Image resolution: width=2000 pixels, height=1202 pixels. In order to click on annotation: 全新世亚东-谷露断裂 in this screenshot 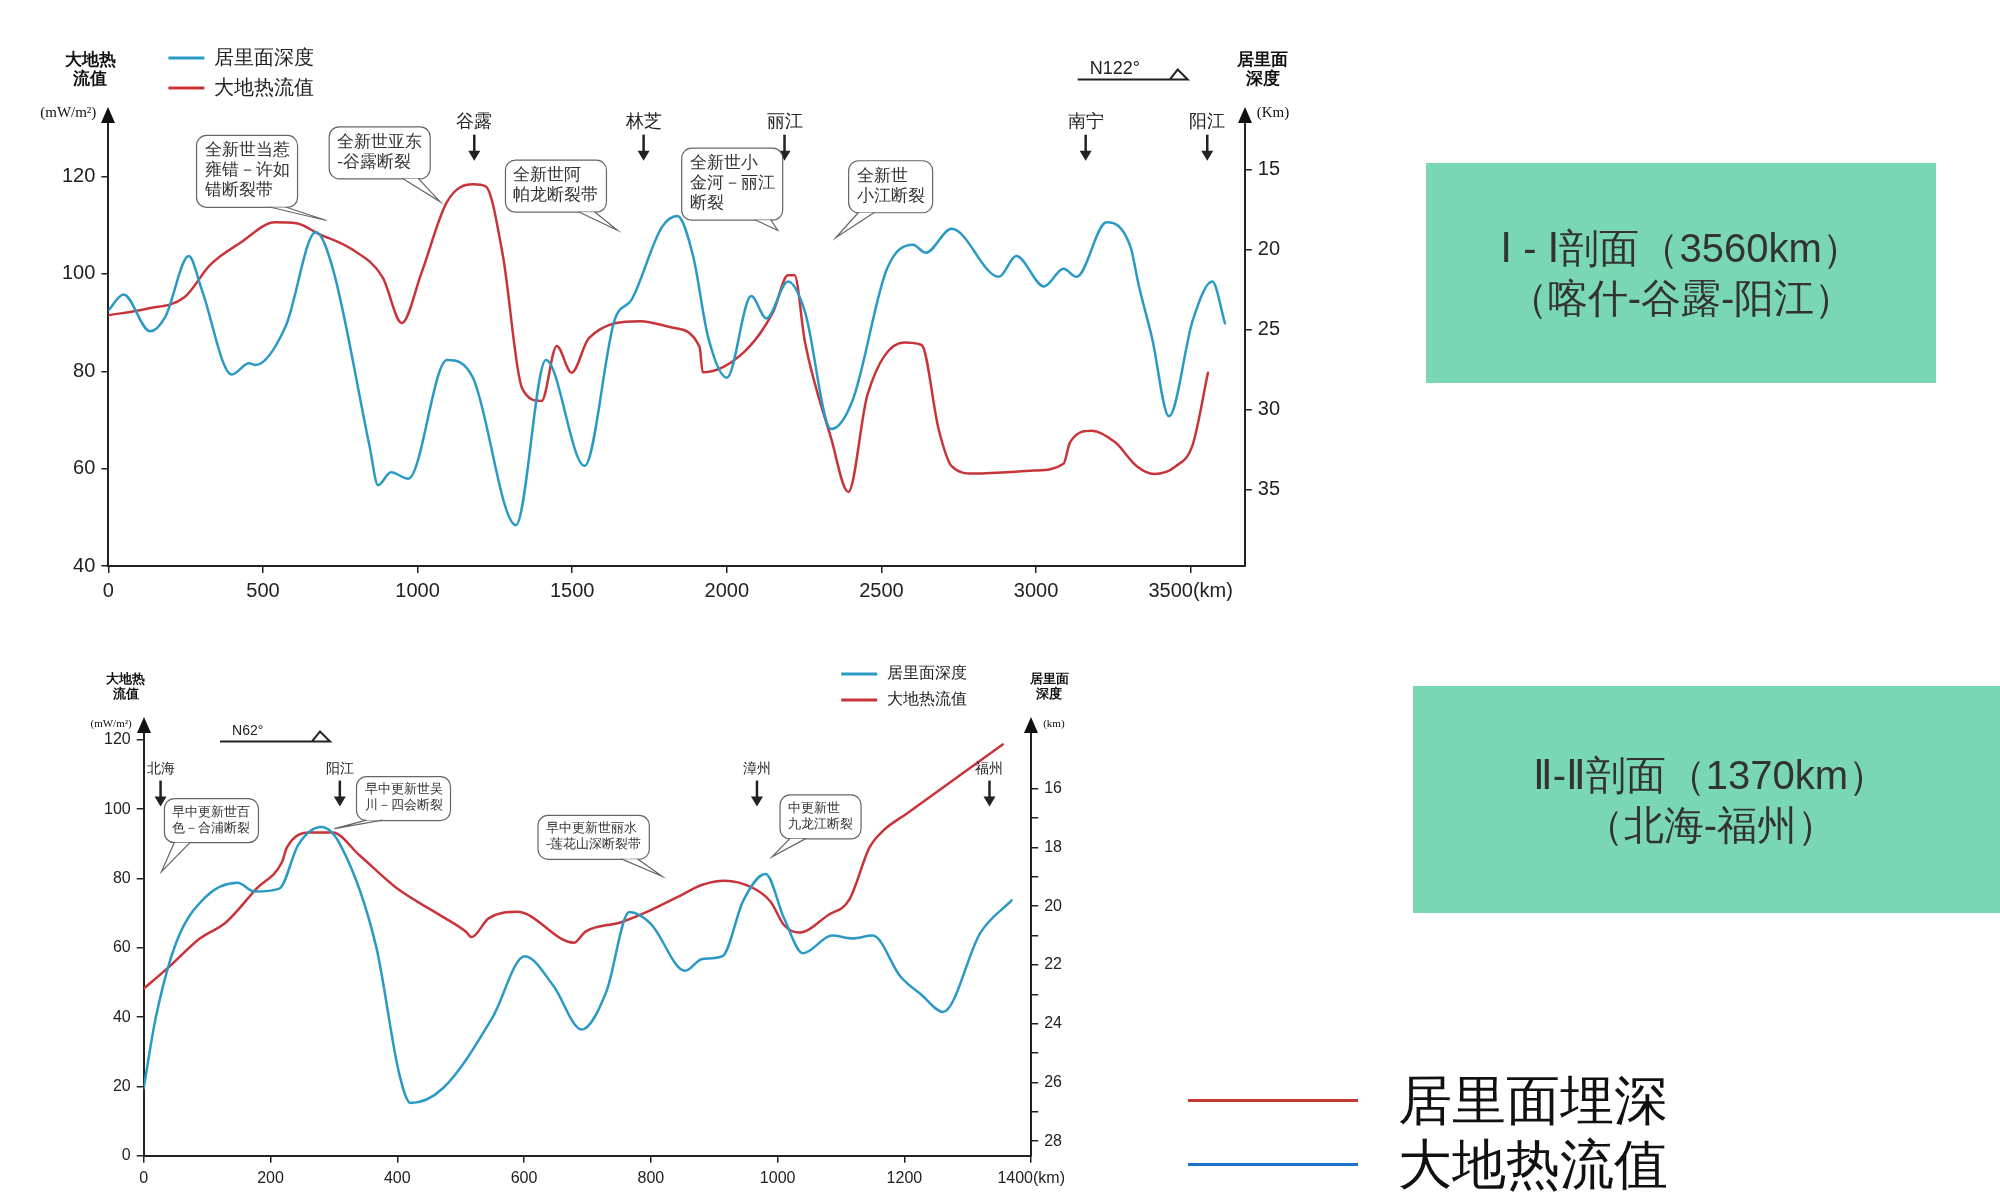, I will do `click(380, 151)`.